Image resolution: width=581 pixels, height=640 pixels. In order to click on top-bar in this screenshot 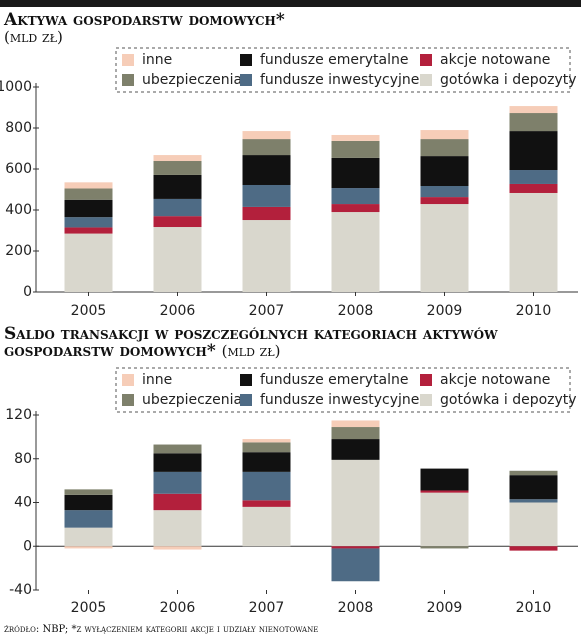, I will do `click(290, 3)`.